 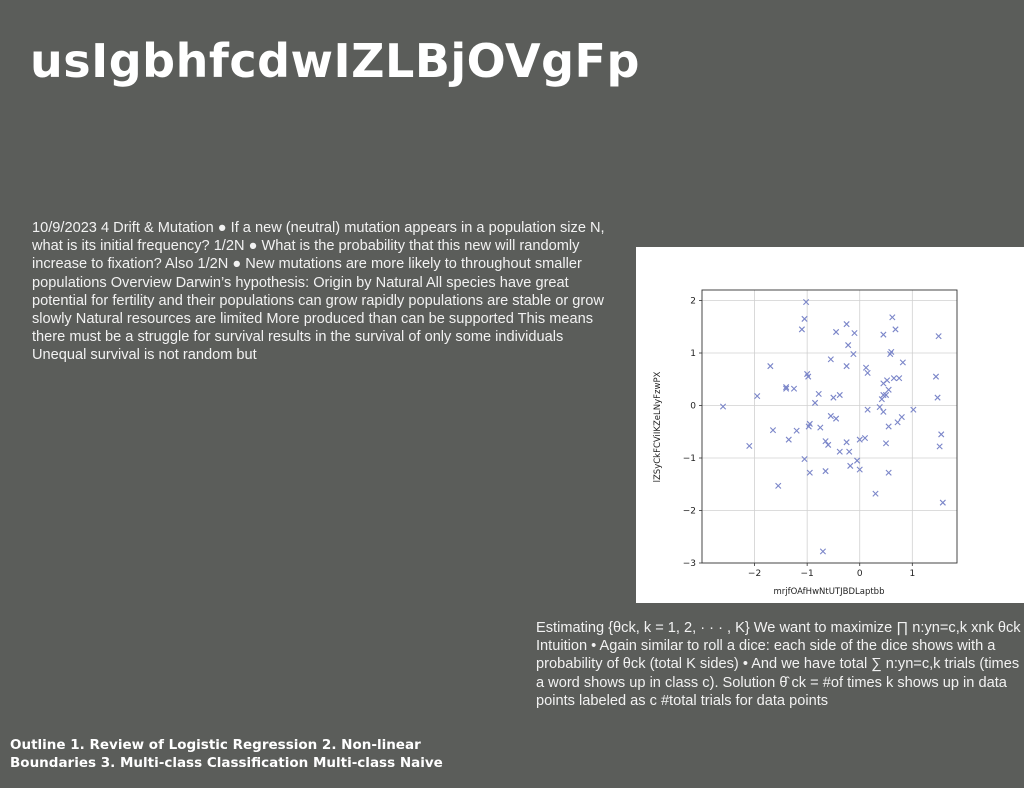 I want to click on y-tick-label: 2, so click(x=693, y=302).